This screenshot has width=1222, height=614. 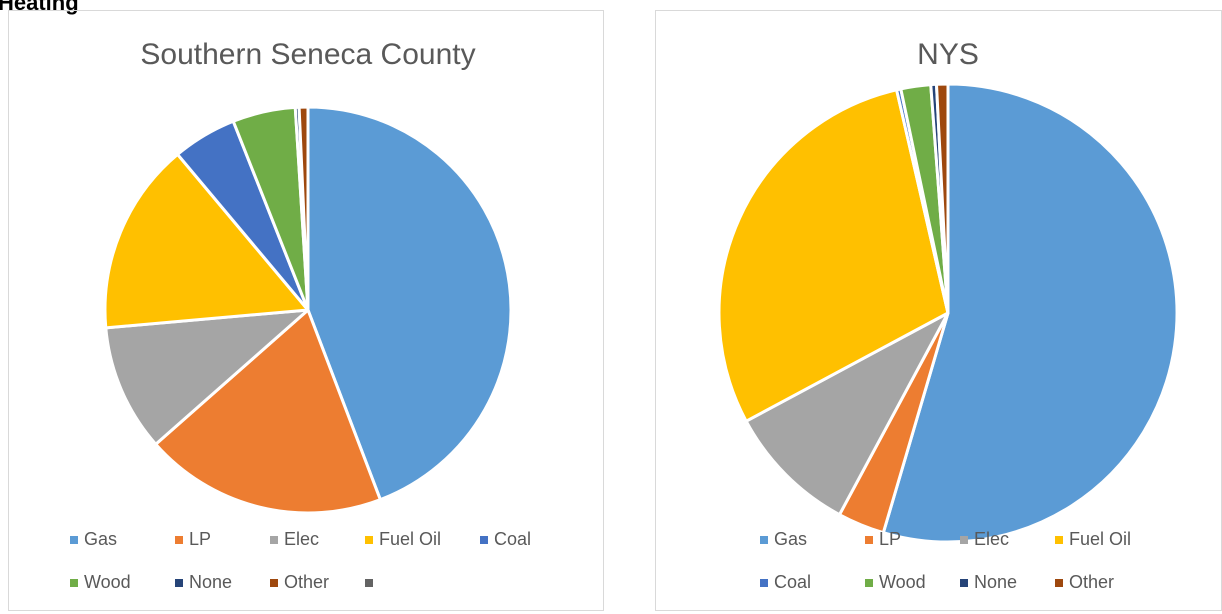 I want to click on heading: Heating, so click(x=39, y=7).